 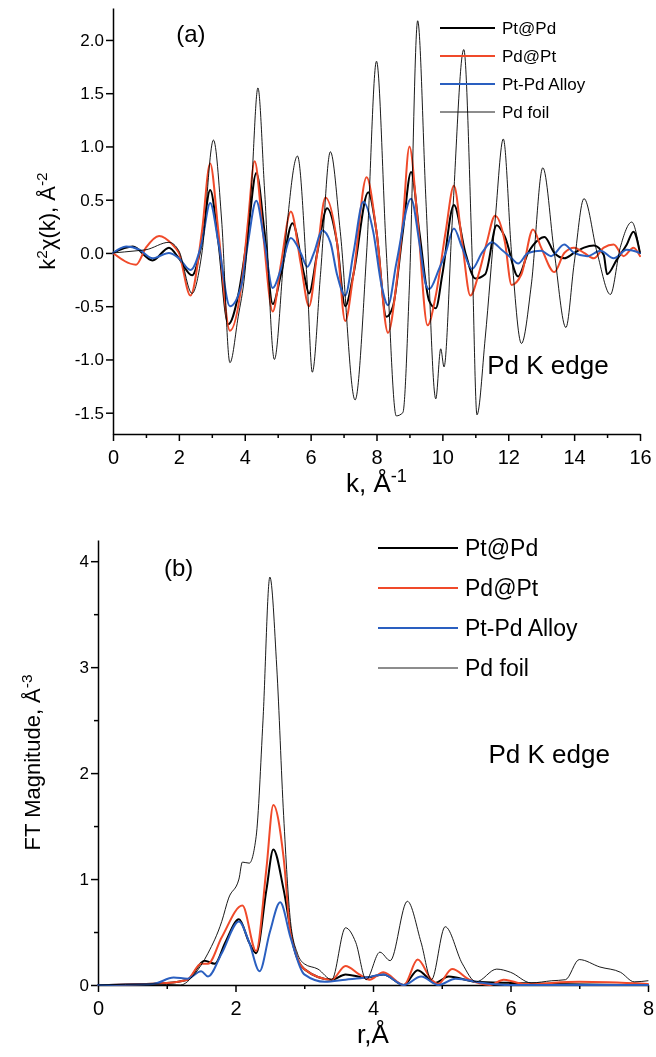 I want to click on annotation: (b), so click(x=179, y=567).